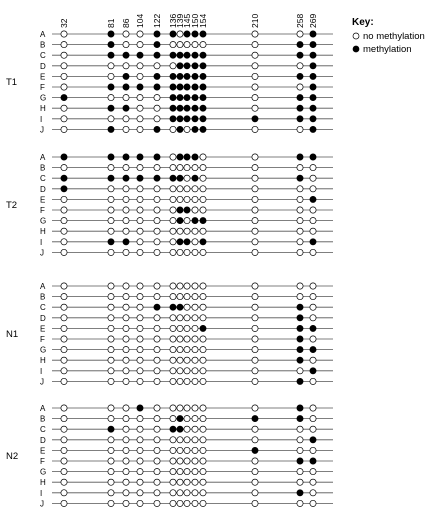 The width and height of the screenshot is (439, 512). Describe the element at coordinates (43, 66) in the screenshot. I see `row-label: D` at that location.